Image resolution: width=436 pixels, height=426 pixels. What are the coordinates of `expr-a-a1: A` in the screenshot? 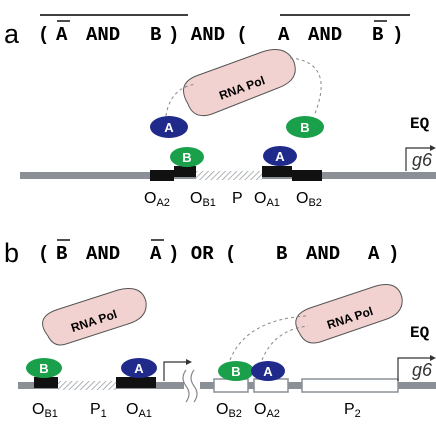 It's located at (62, 35).